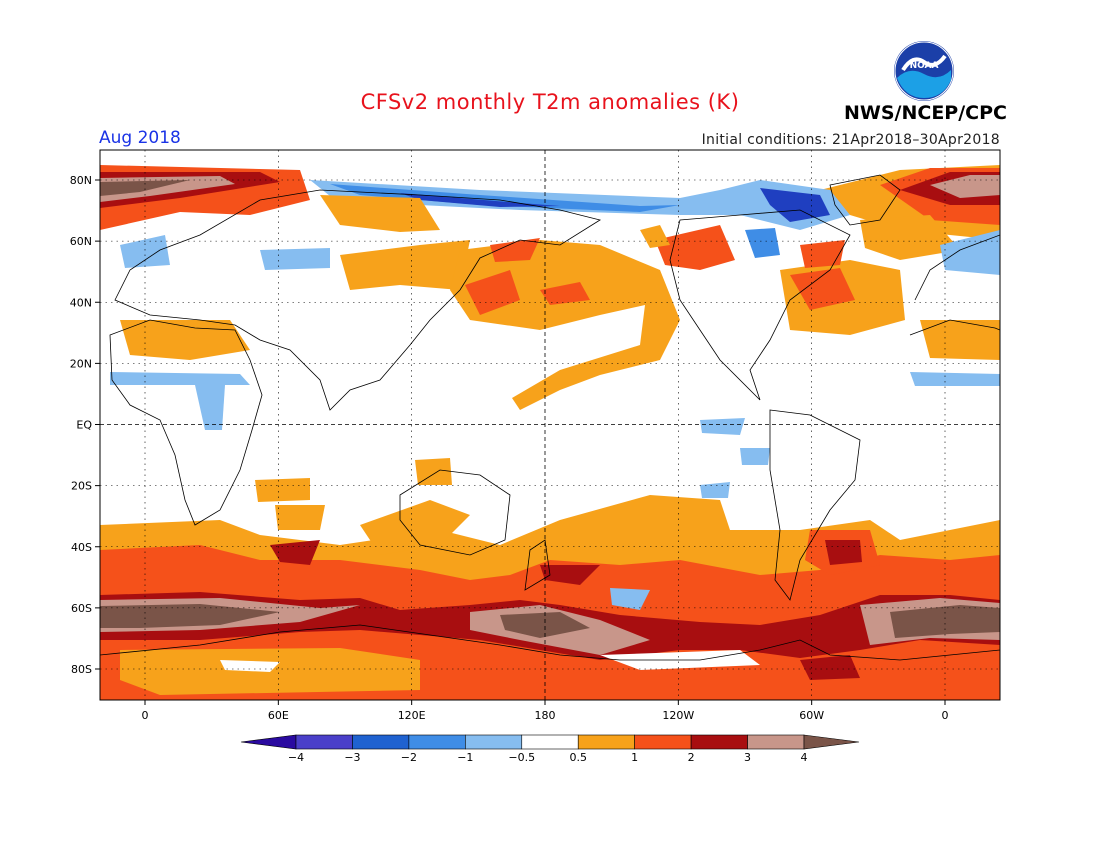 The height and width of the screenshot is (850, 1100). I want to click on lon-tick-label: 60E, so click(278, 715).